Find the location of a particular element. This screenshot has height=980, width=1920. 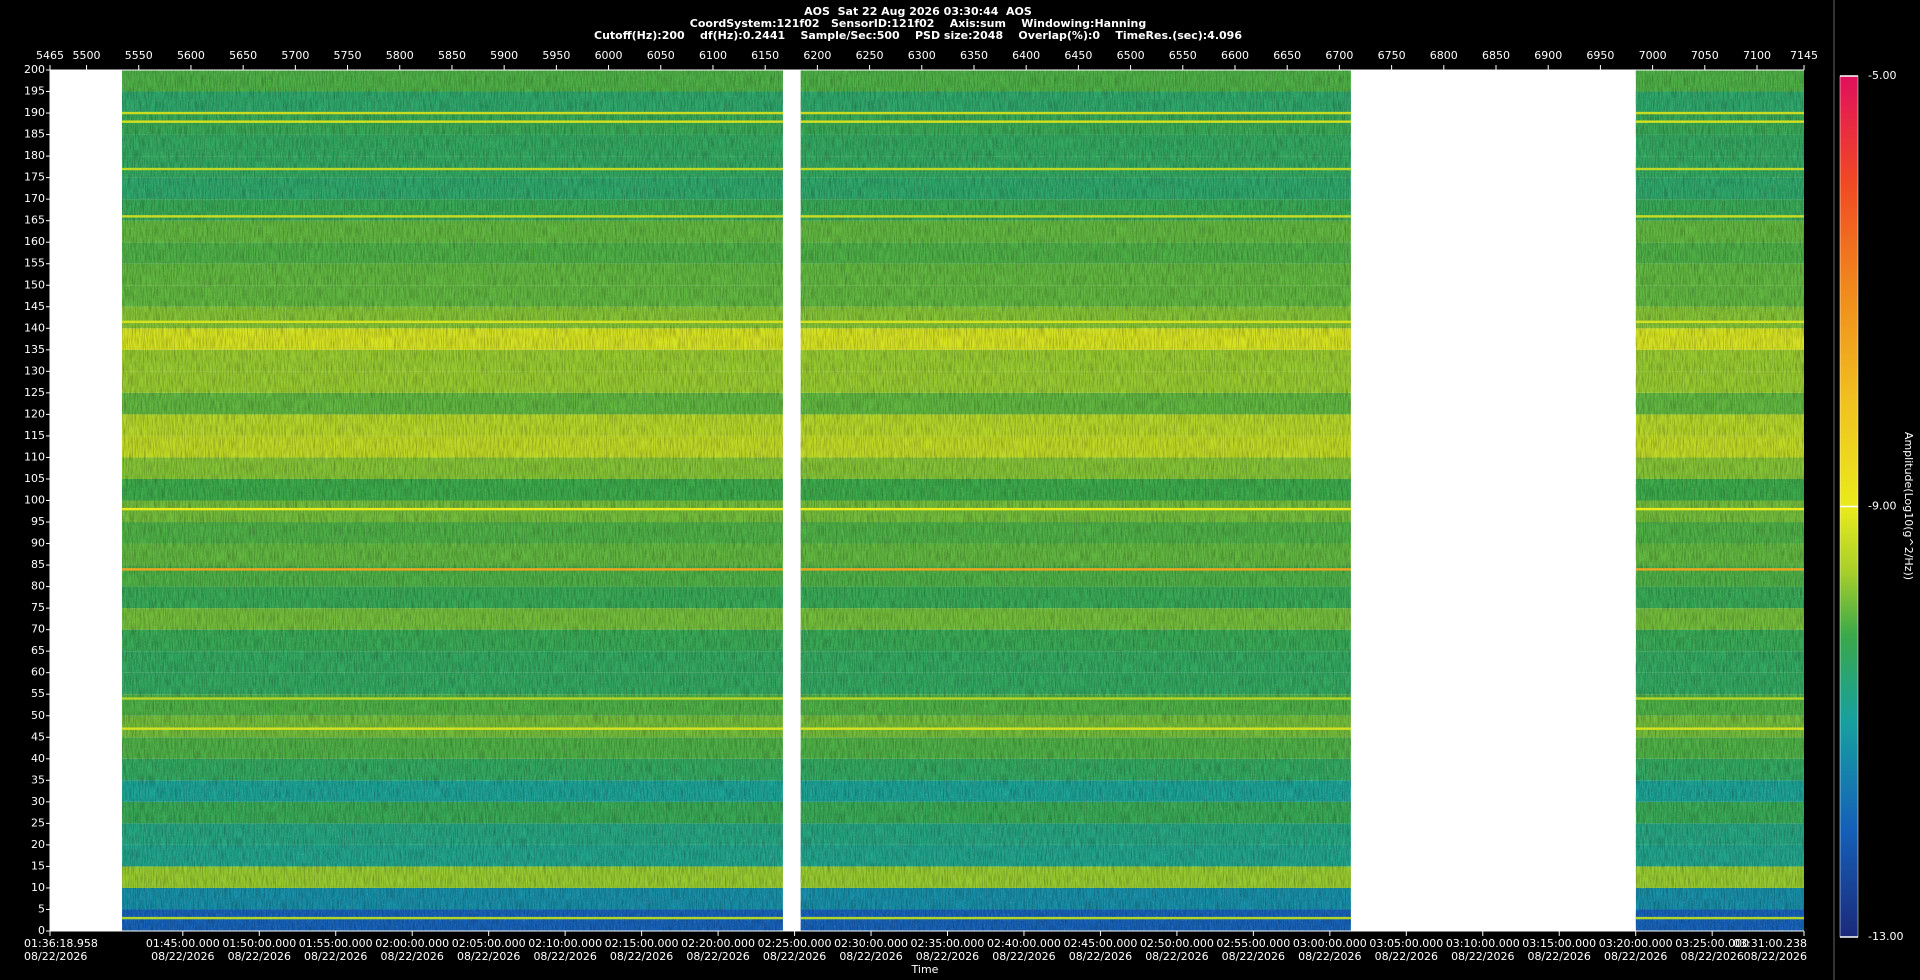

y-tick-label: 75 is located at coordinates (38, 607).